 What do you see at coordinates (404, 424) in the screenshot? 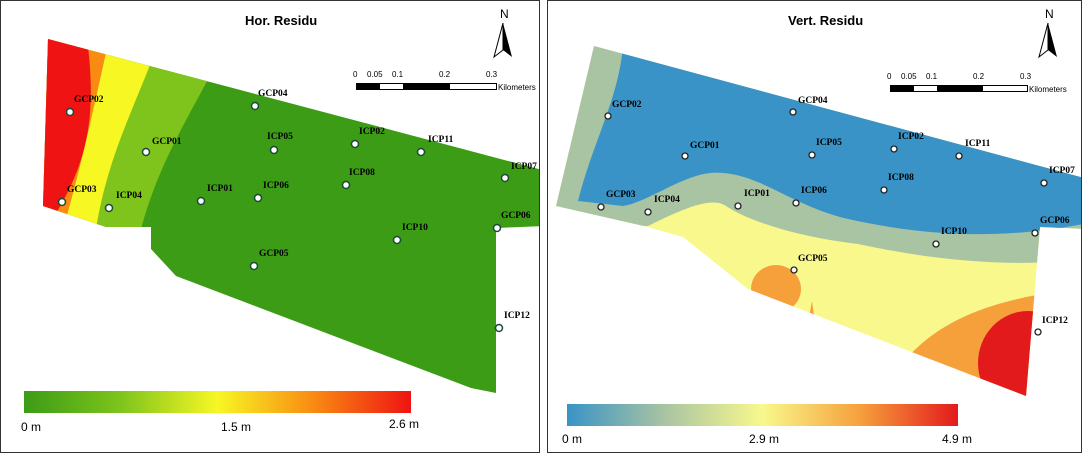
I see `legend-max-label: 2.6 m` at bounding box center [404, 424].